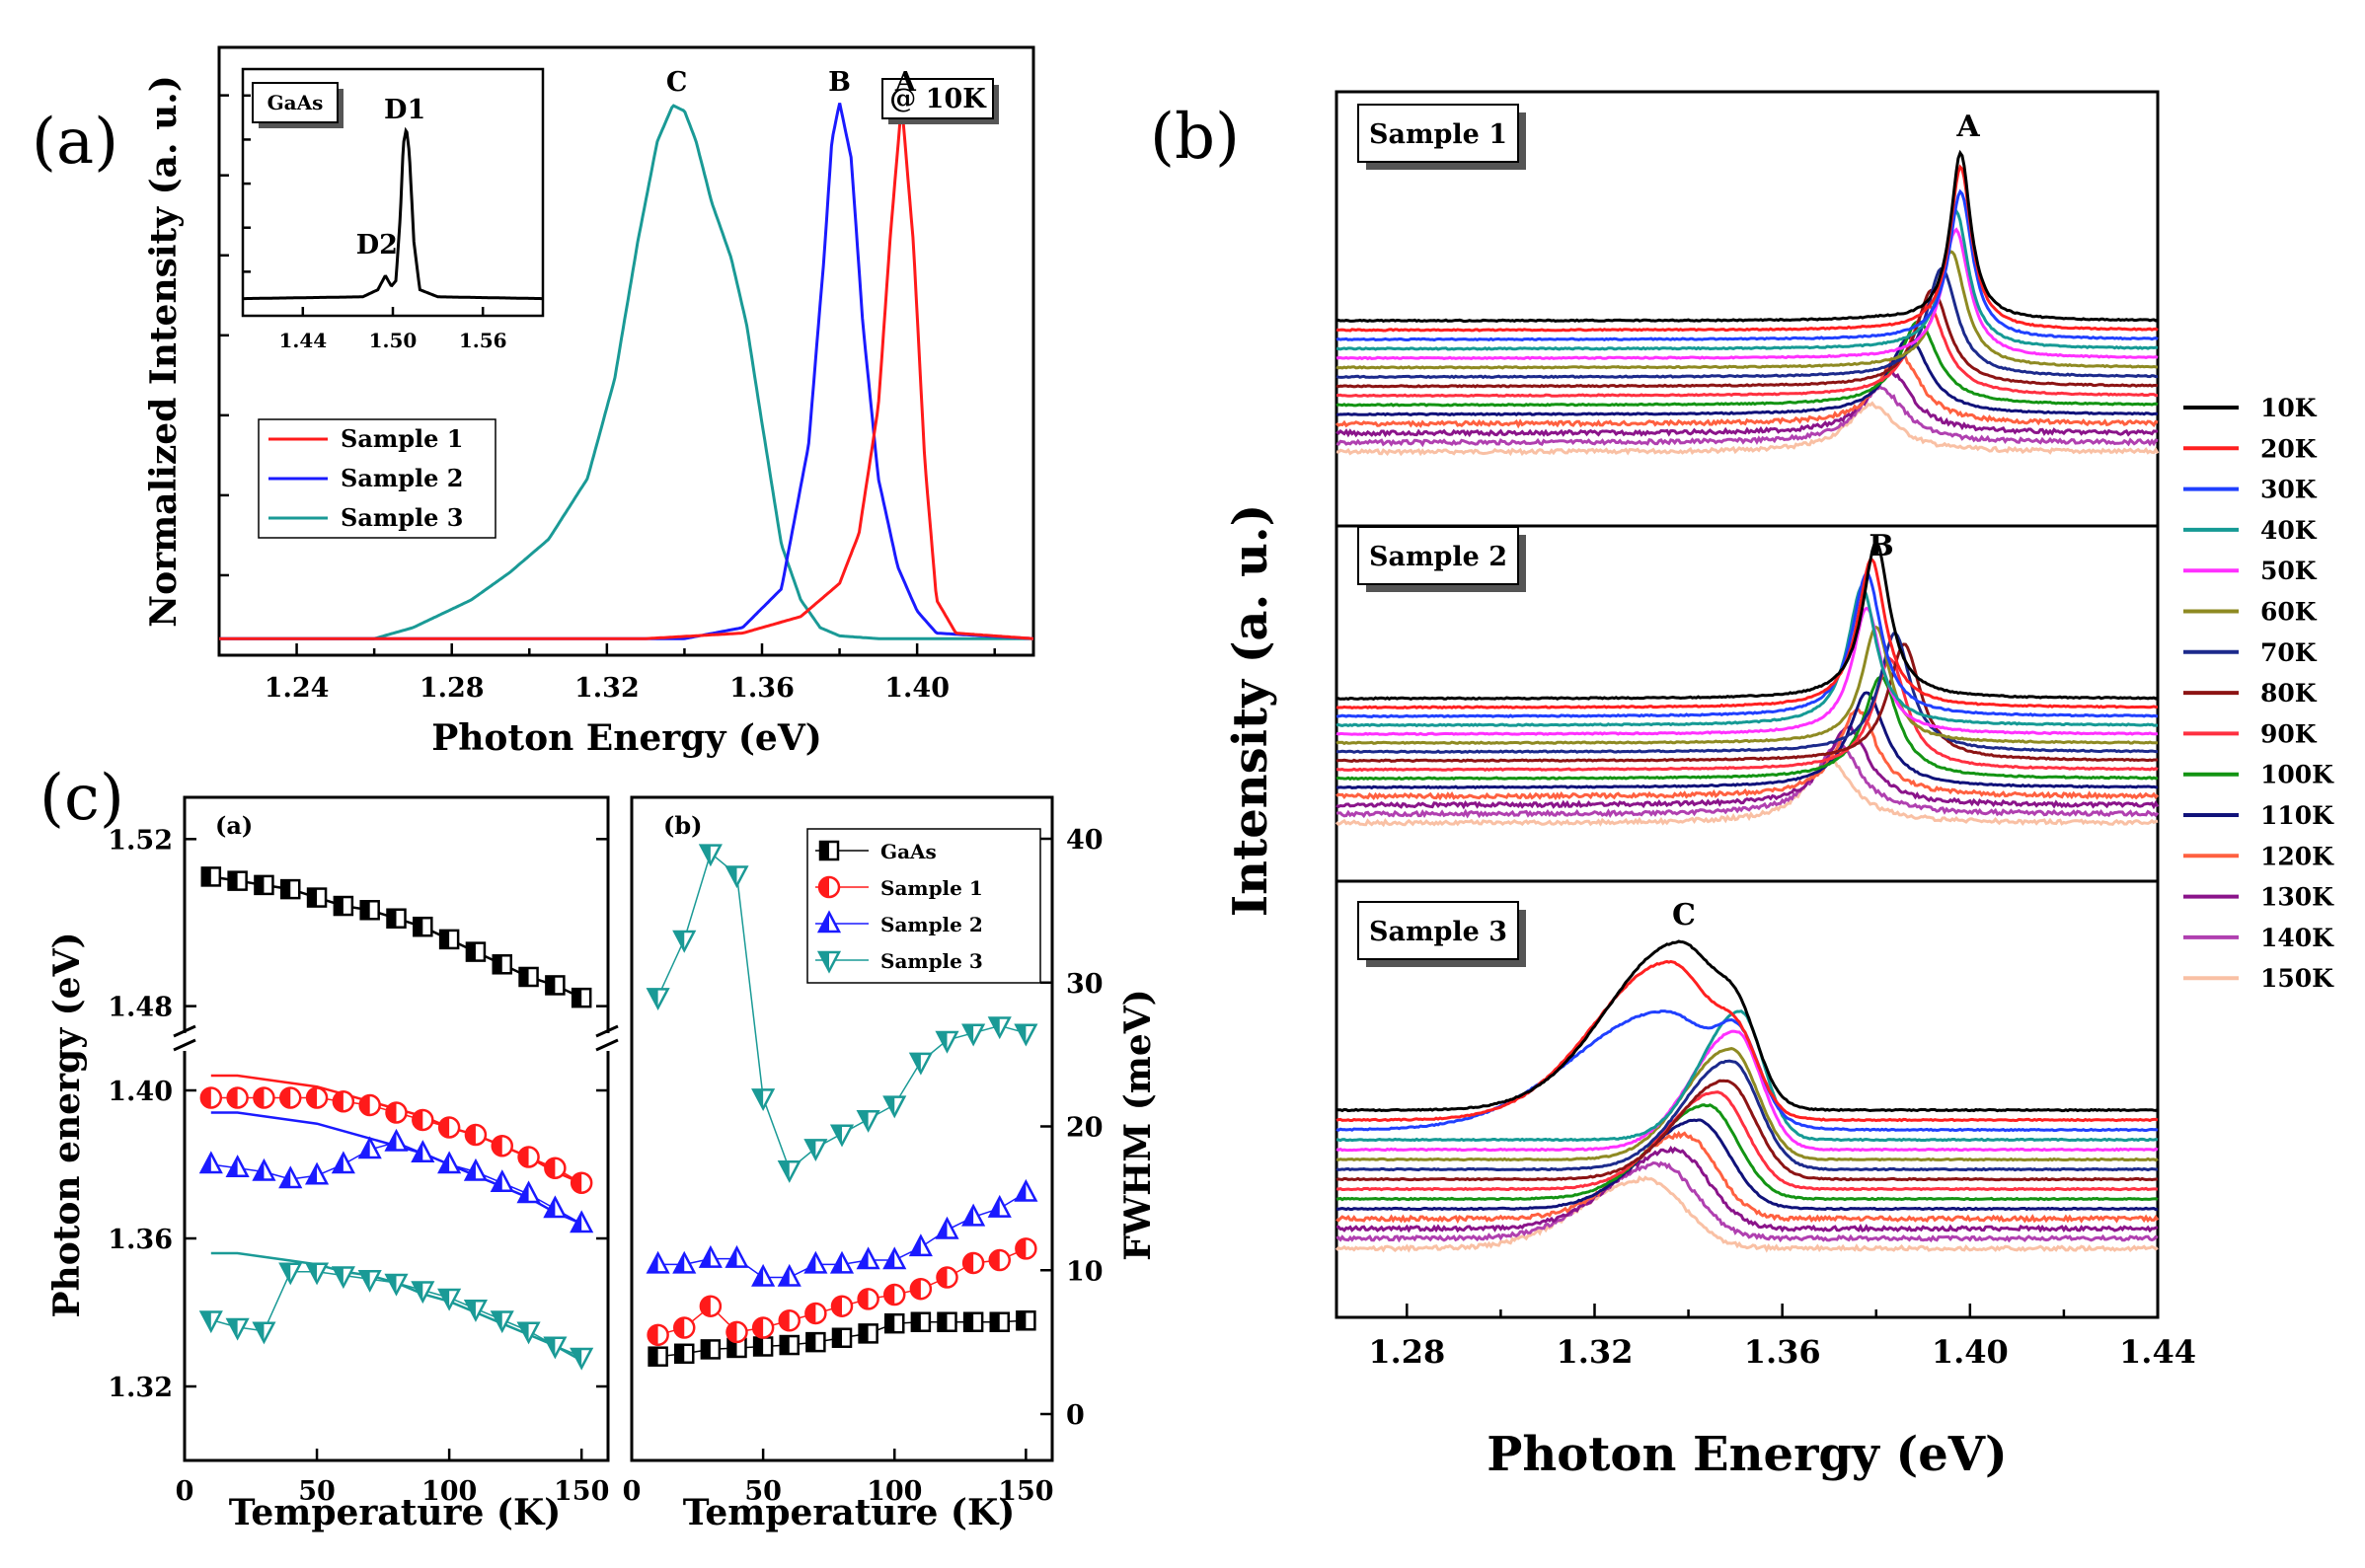 This screenshot has width=2365, height=1568. I want to click on panel-c-right-y-tick-label: 40, so click(1085, 840).